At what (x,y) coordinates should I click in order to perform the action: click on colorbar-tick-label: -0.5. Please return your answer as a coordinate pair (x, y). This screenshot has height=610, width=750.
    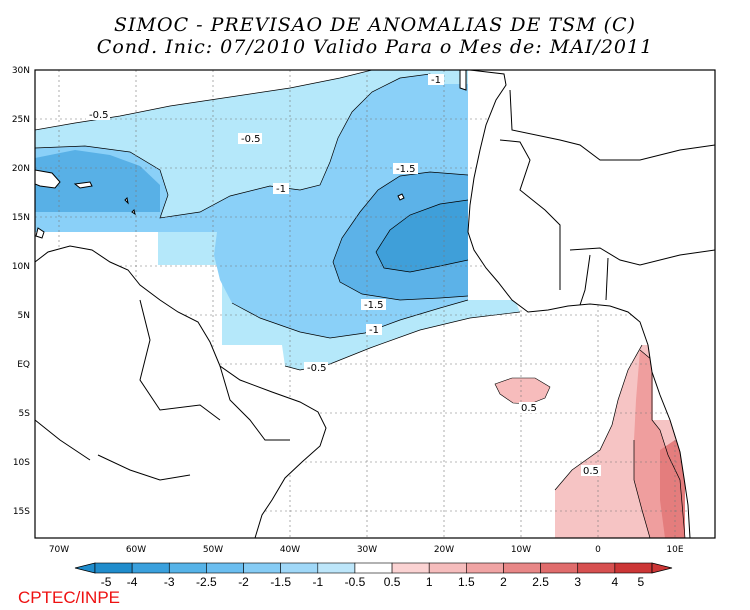
    Looking at the image, I should click on (355, 582).